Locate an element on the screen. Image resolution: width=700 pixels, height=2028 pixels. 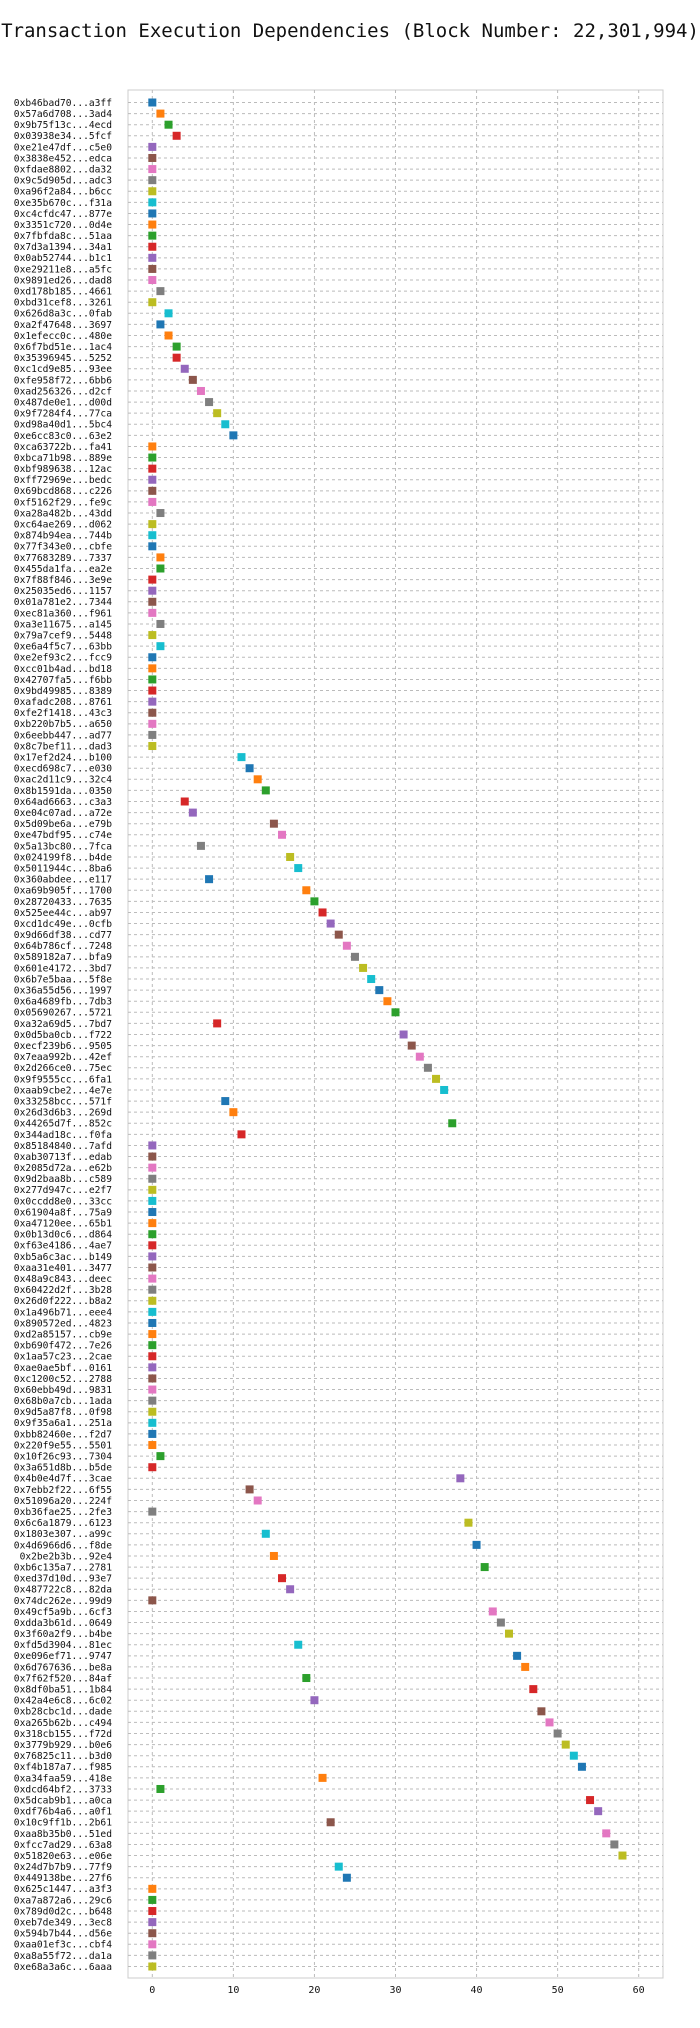
y-tick-label: 0x5d09be6a...e79b is located at coordinates (63, 824).